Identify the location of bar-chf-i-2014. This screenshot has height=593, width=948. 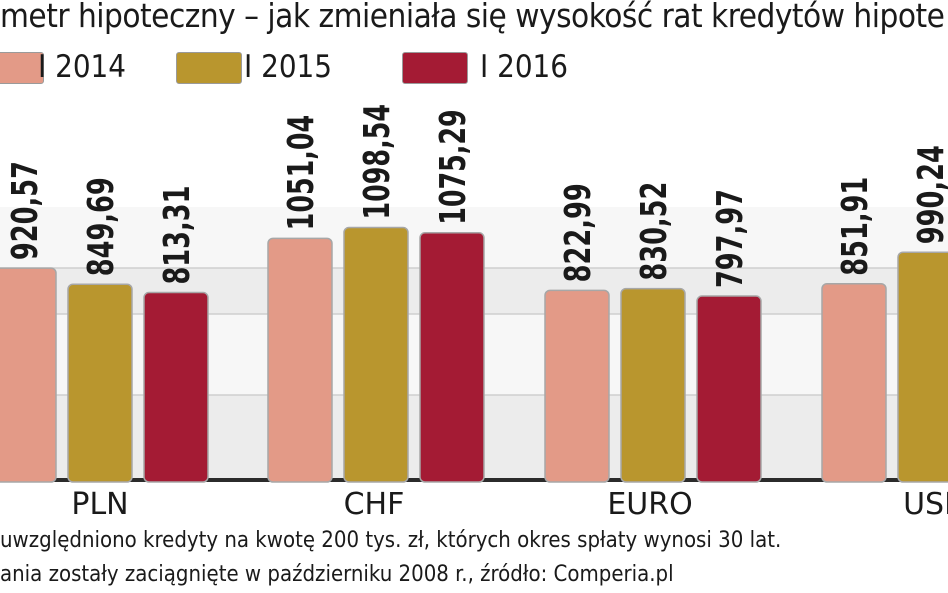
(300, 360).